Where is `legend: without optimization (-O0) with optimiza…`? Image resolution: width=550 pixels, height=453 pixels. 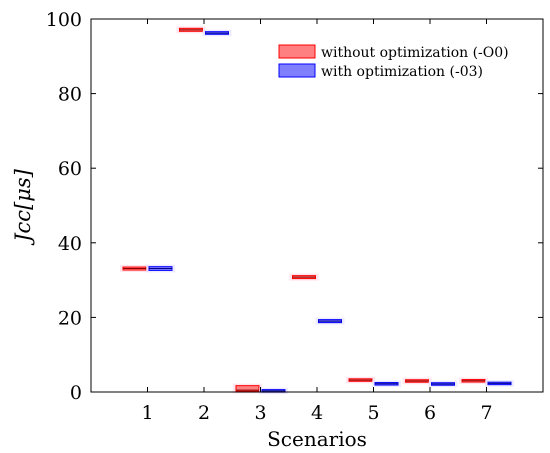 legend: without optimization (-O0) with optimiza… is located at coordinates (393, 62).